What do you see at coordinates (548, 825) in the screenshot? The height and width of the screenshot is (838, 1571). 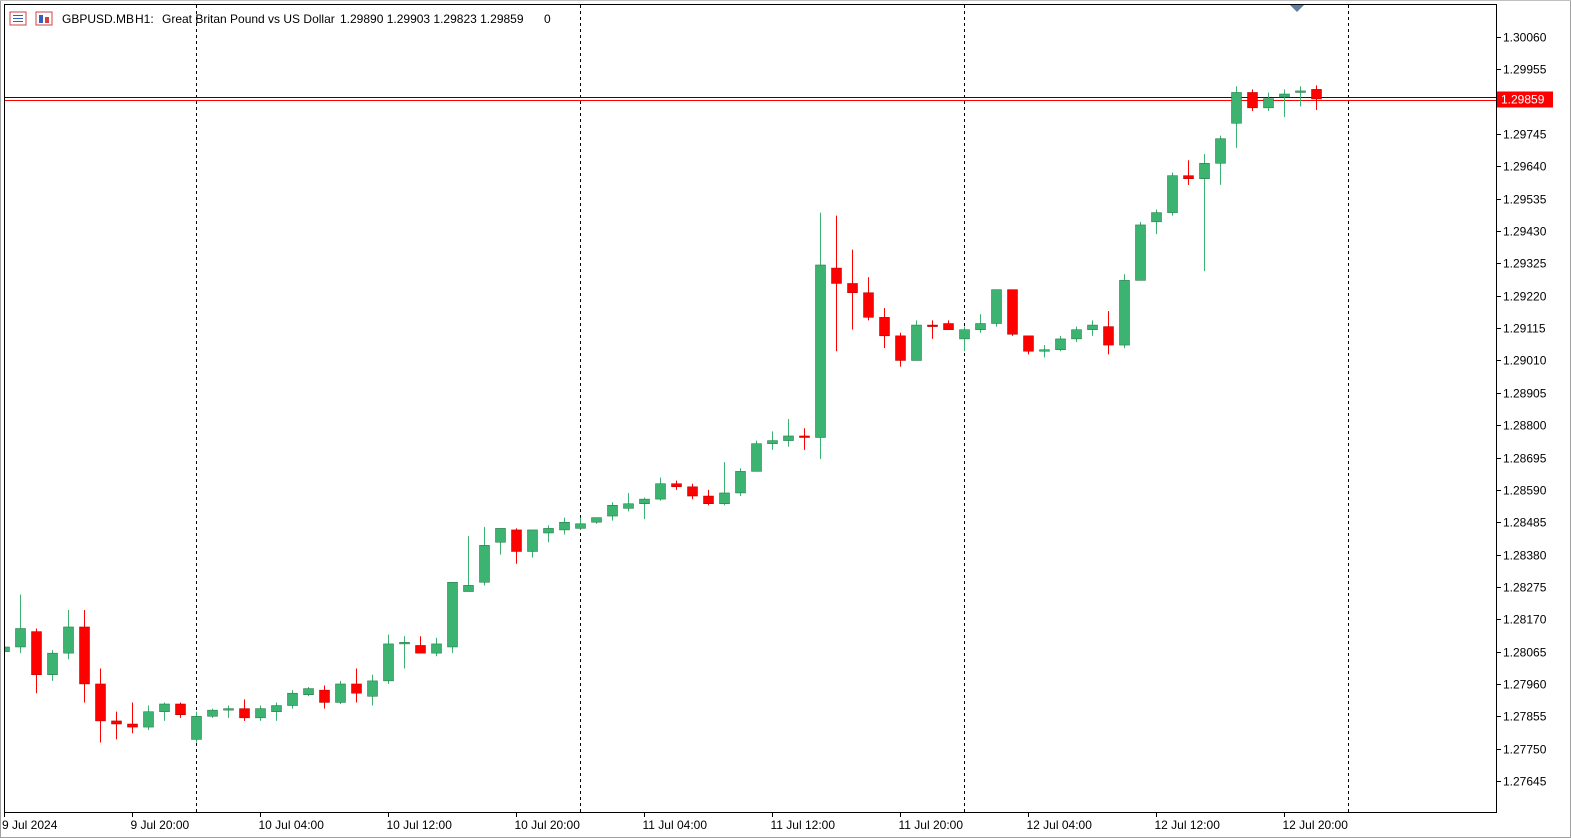 I see `time-tick-label: 10 Jul 20:00` at bounding box center [548, 825].